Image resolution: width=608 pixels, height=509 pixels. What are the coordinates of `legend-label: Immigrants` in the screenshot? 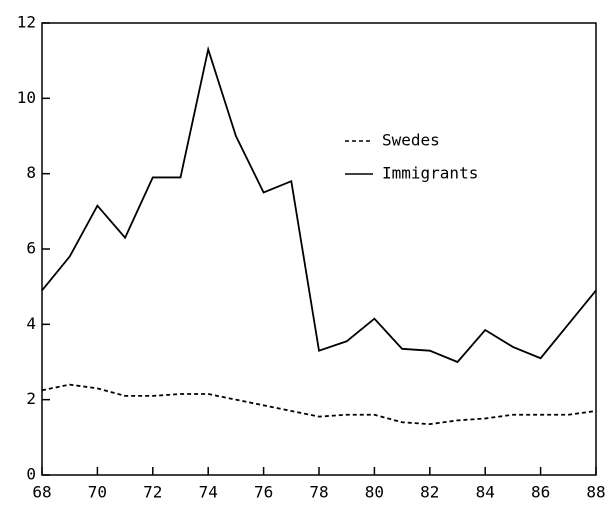 It's located at (430, 173).